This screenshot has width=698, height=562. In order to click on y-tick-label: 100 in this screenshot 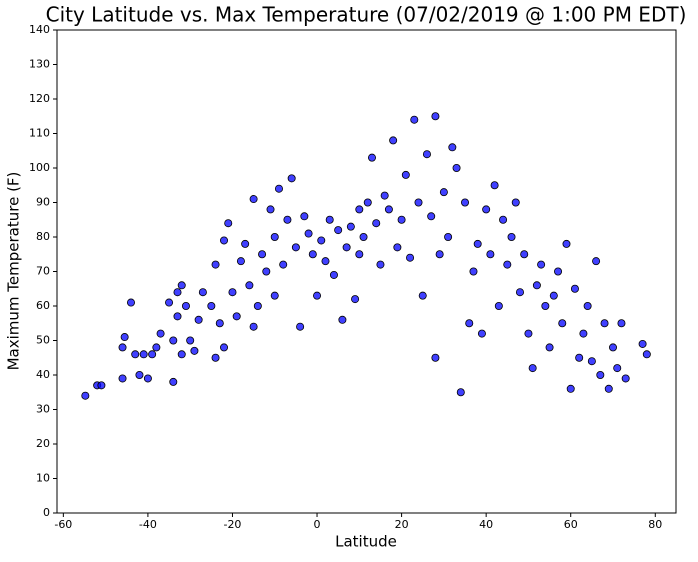, I will do `click(39, 167)`.